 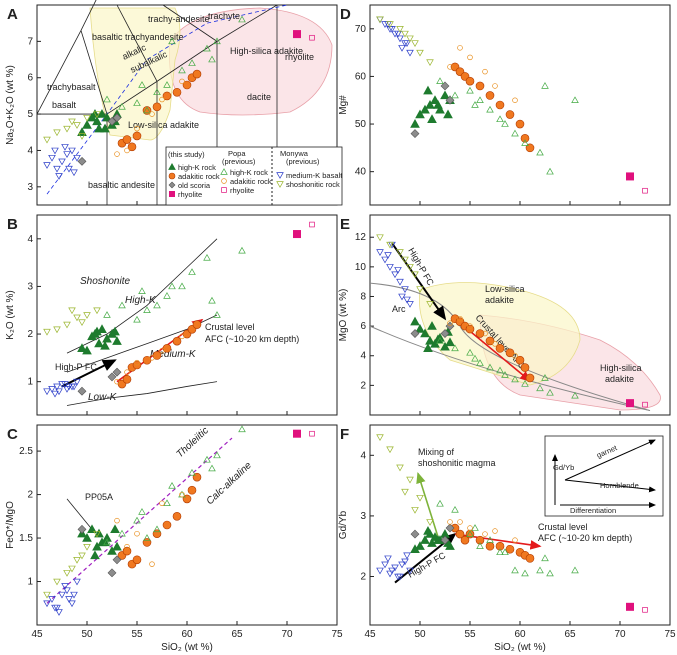 I want to click on xtick-label-C: 55, so click(x=137, y=634).